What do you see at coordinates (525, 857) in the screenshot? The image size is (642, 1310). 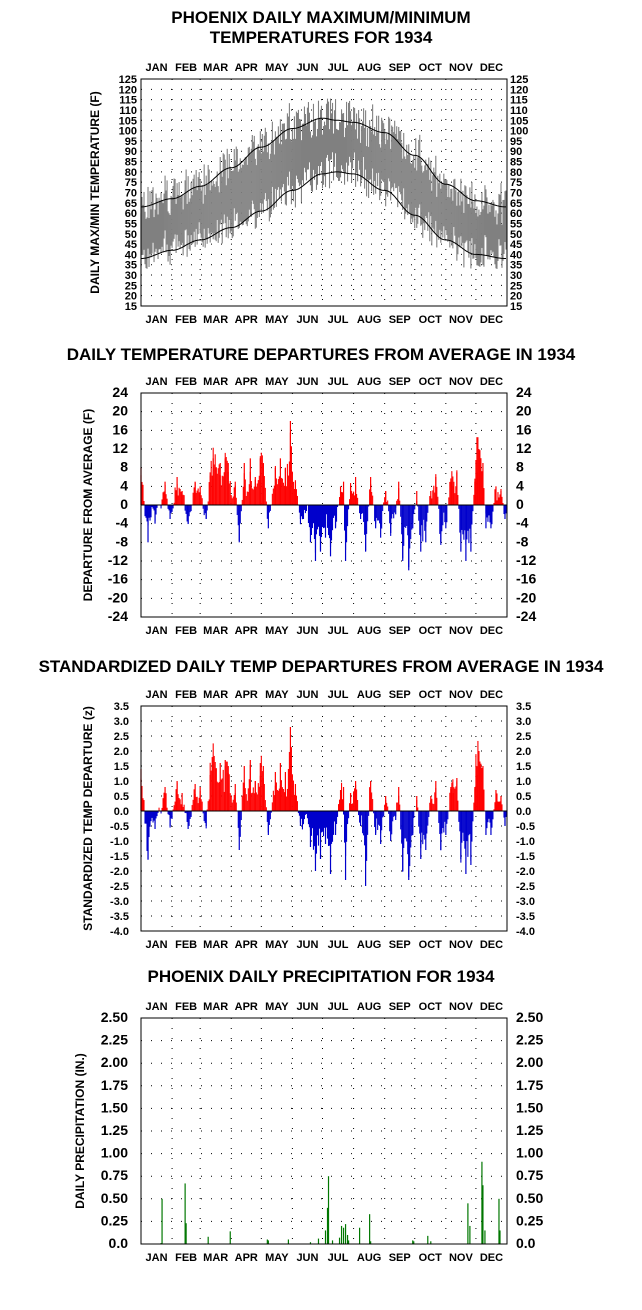 I see `y-tick-right: -1.5` at bounding box center [525, 857].